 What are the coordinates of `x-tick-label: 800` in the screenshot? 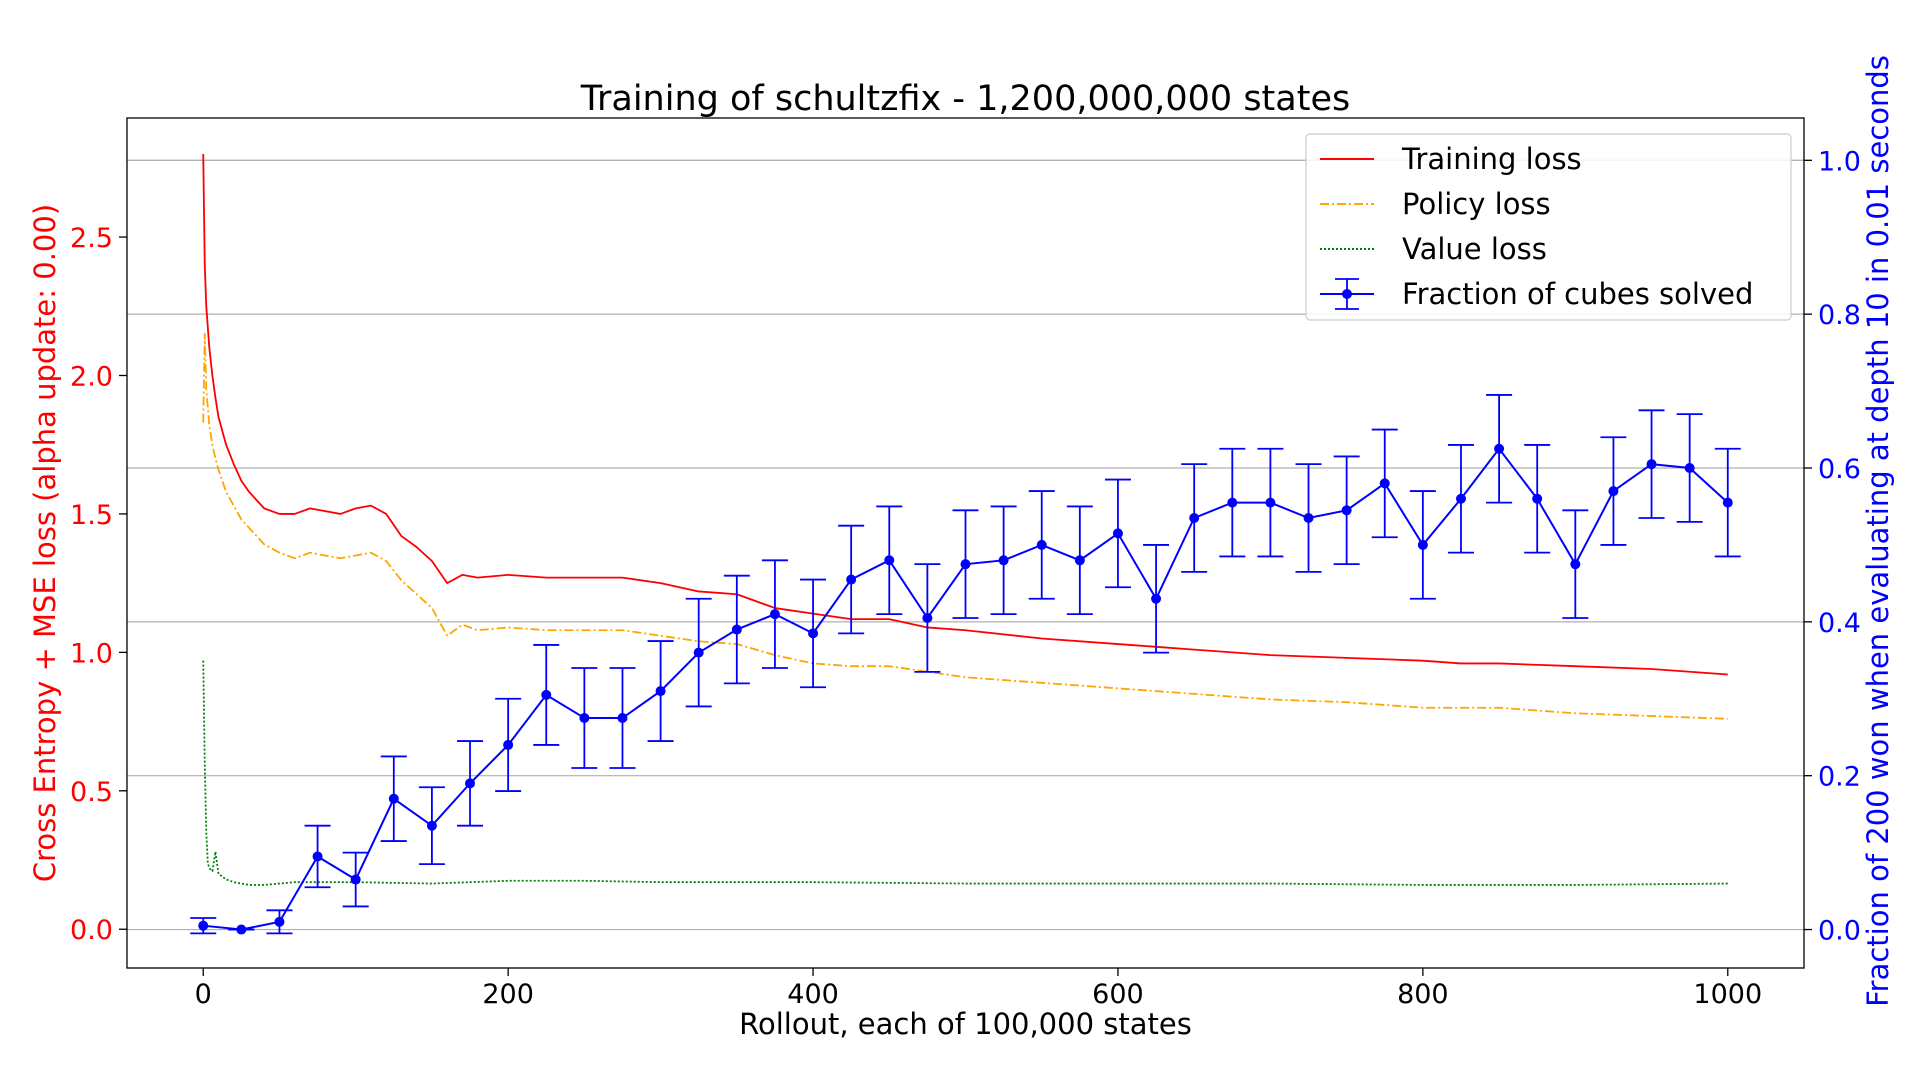 It's located at (1423, 994).